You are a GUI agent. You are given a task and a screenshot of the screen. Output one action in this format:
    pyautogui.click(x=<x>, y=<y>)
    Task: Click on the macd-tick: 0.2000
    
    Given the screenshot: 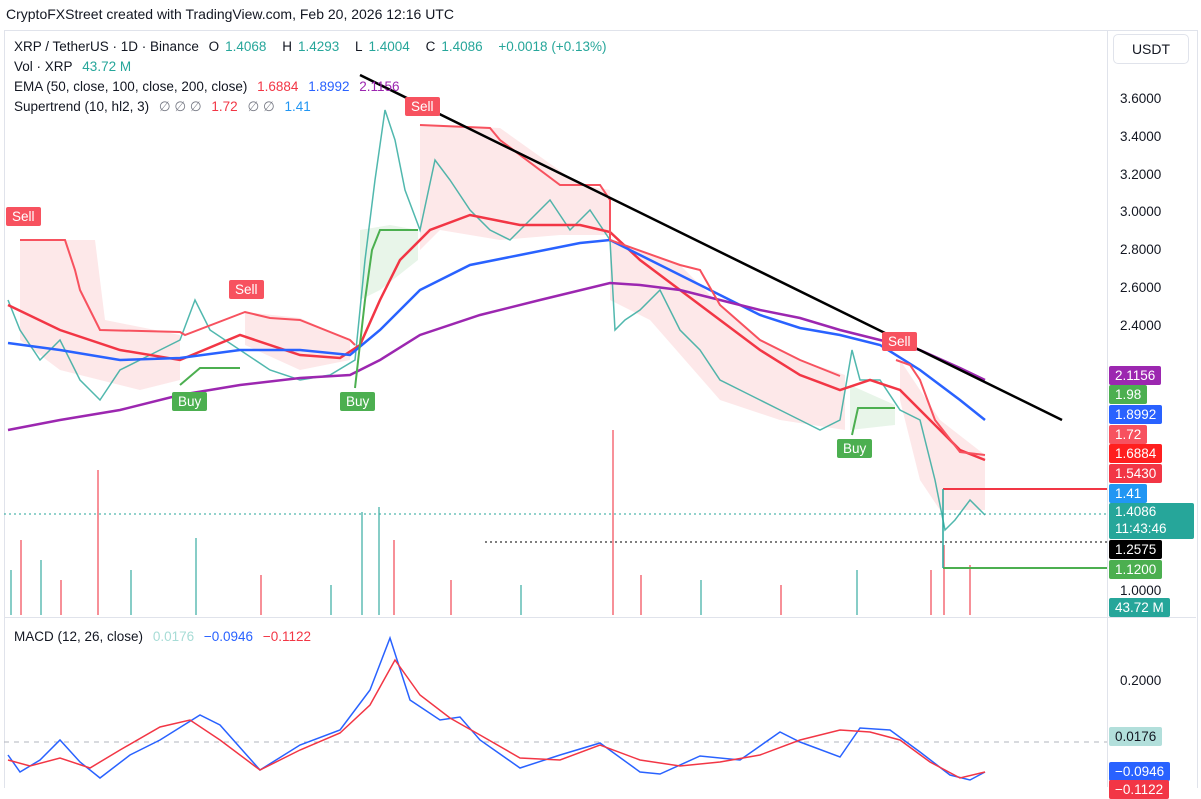 What is the action you would take?
    pyautogui.click(x=1141, y=680)
    